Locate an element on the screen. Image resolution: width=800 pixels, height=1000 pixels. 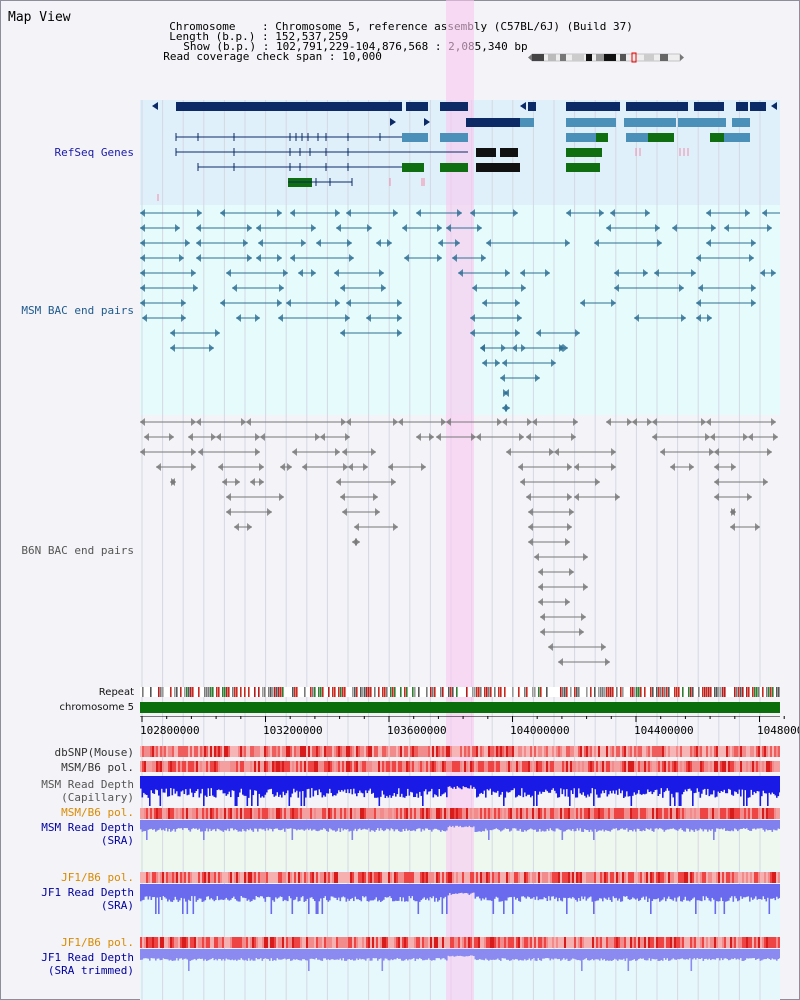
chromosome-bar is located at coordinates (460, 707).